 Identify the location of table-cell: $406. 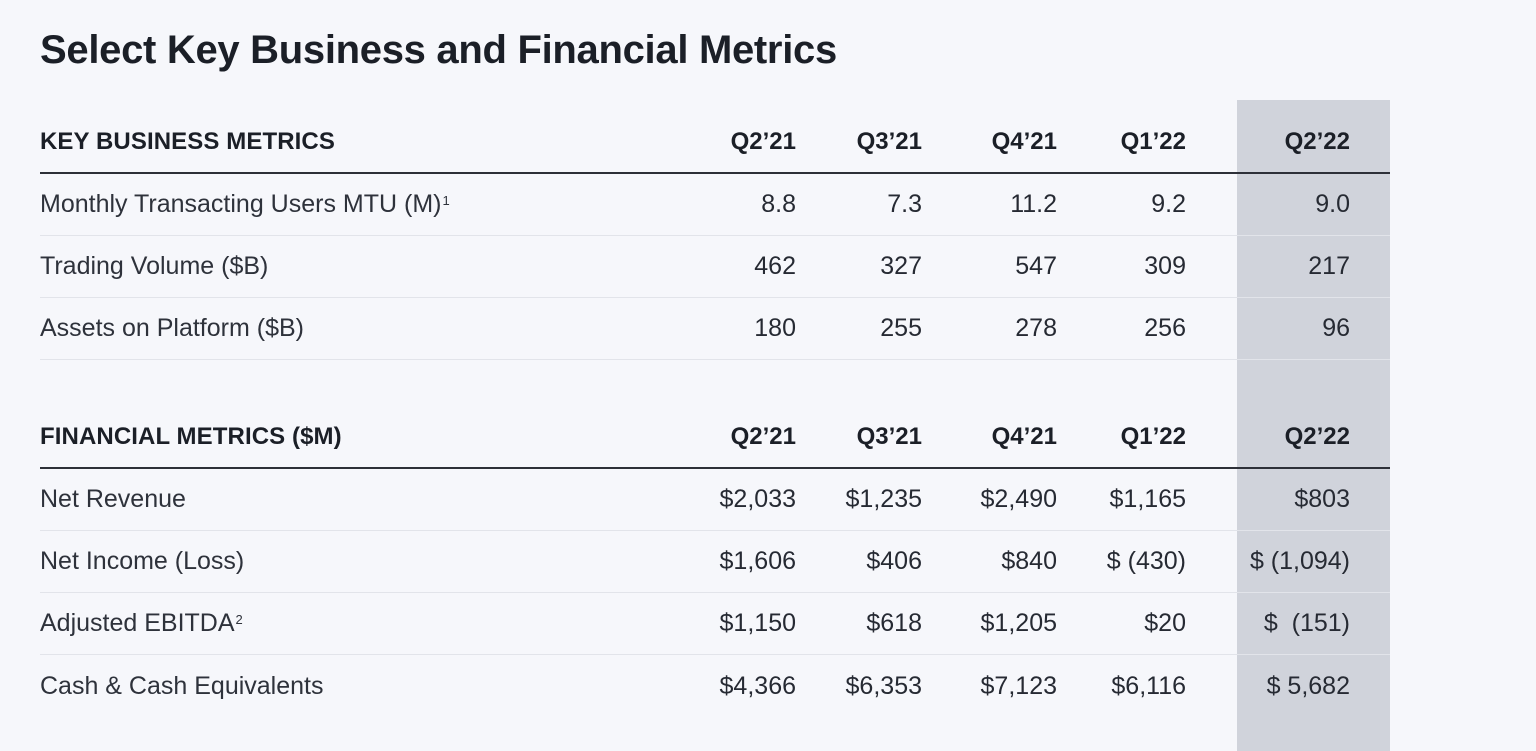
(894, 561).